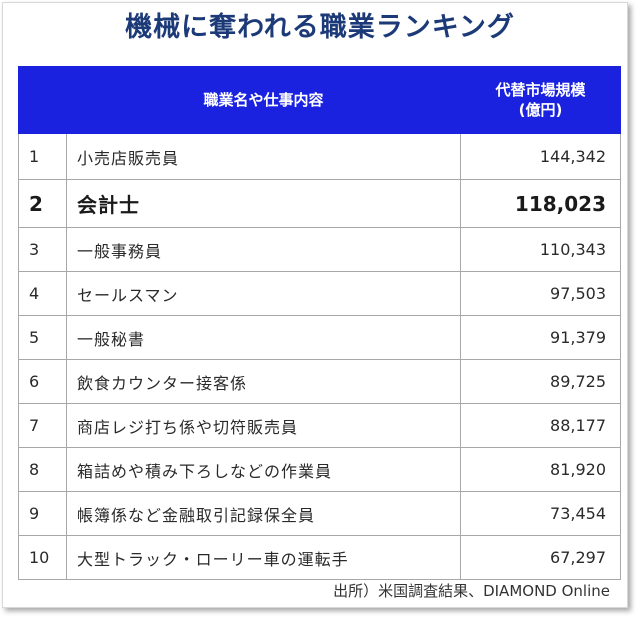 The width and height of the screenshot is (640, 620). What do you see at coordinates (42, 425) in the screenshot?
I see `rank-cell: 7` at bounding box center [42, 425].